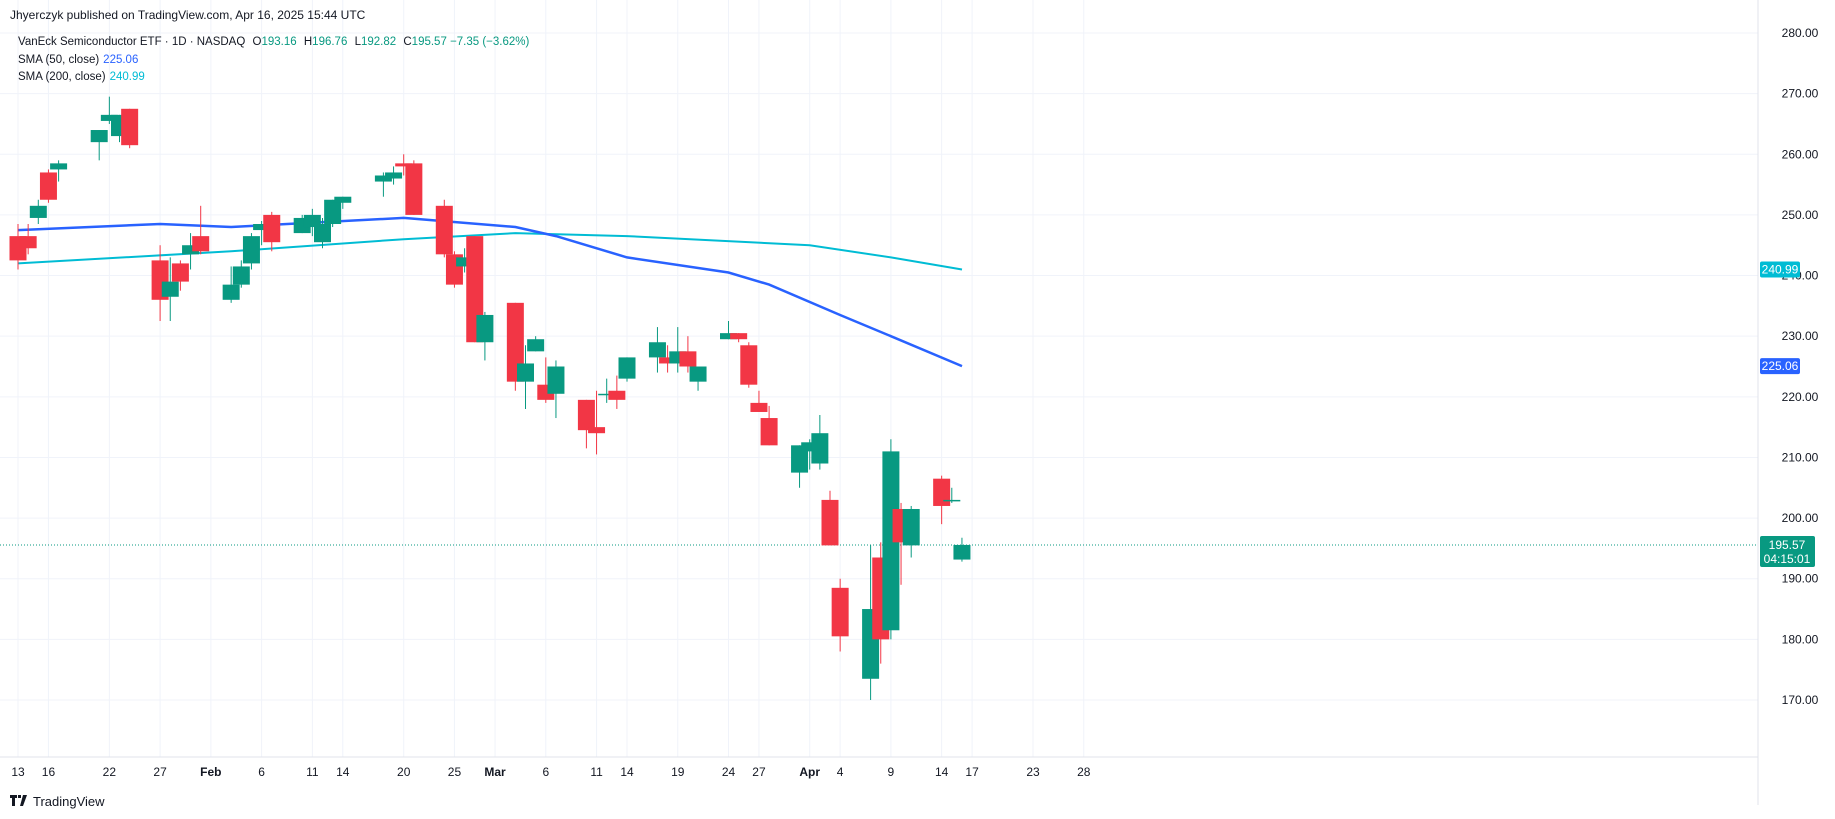  Describe the element at coordinates (1780, 269) in the screenshot. I see `sma200-badge` at that location.